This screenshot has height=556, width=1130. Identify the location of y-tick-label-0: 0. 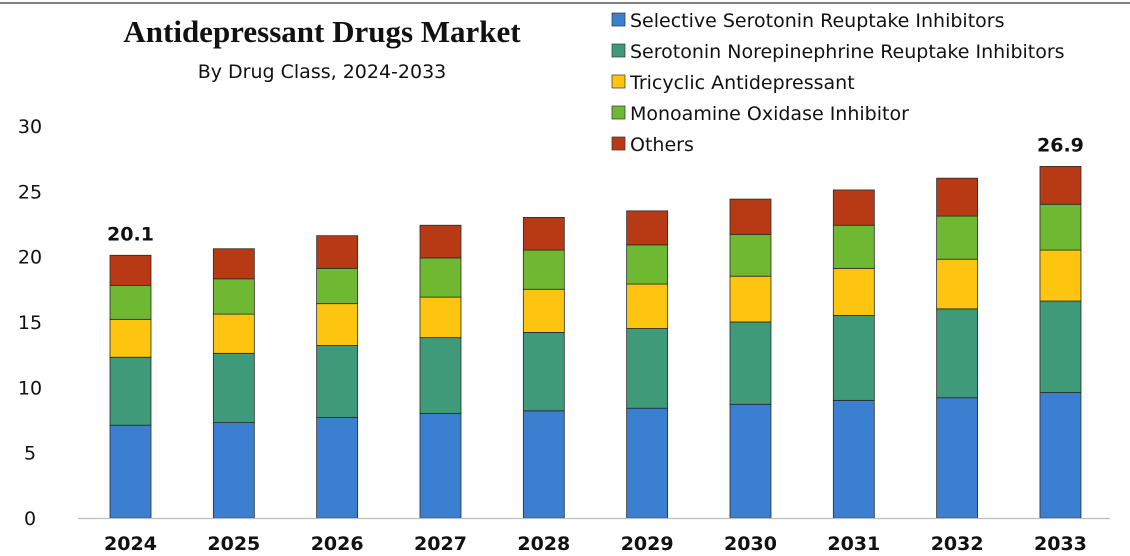
(30, 519).